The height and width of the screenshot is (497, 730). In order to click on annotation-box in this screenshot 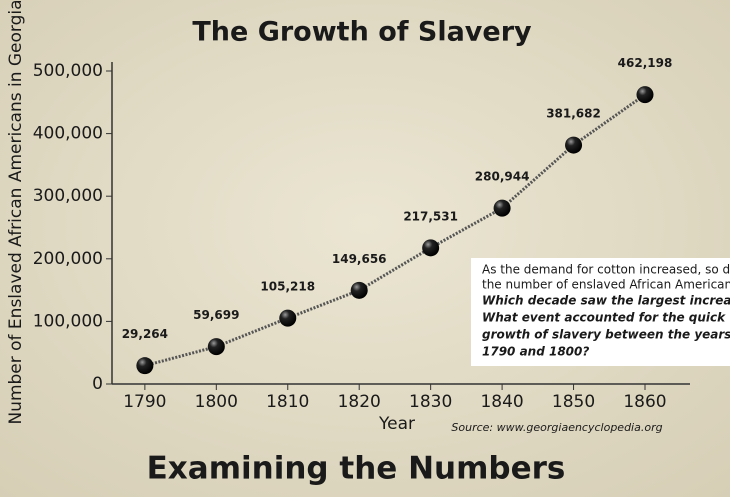, I will do `click(600, 312)`.